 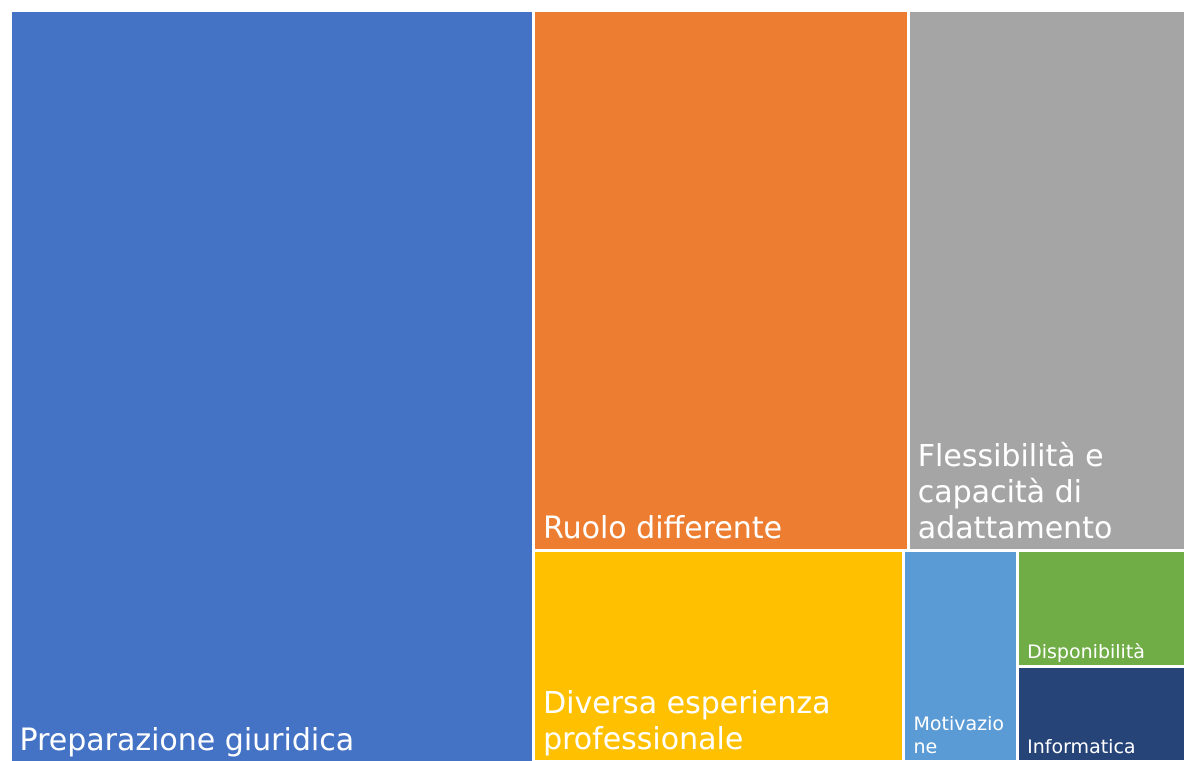 I want to click on tile: Disponibilità, so click(x=1102, y=609).